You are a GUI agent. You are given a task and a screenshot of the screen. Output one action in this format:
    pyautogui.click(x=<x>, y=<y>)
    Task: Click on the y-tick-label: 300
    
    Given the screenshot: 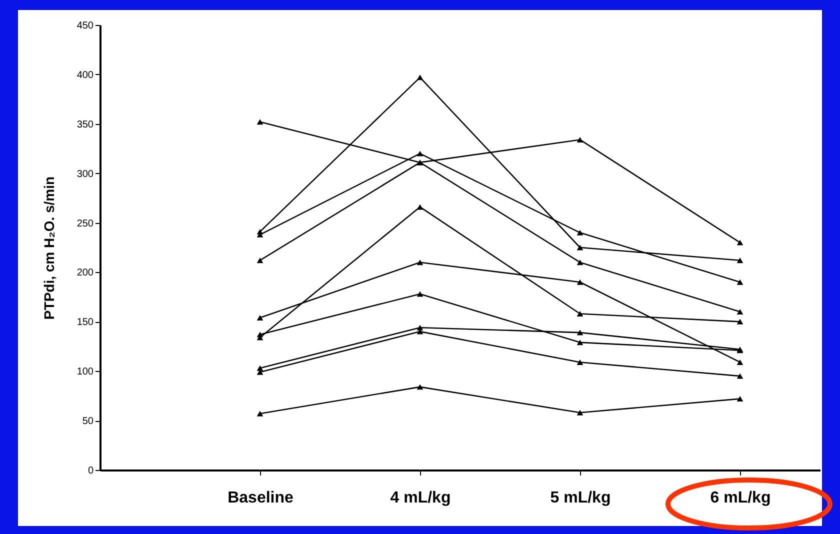 What is the action you would take?
    pyautogui.click(x=85, y=174)
    